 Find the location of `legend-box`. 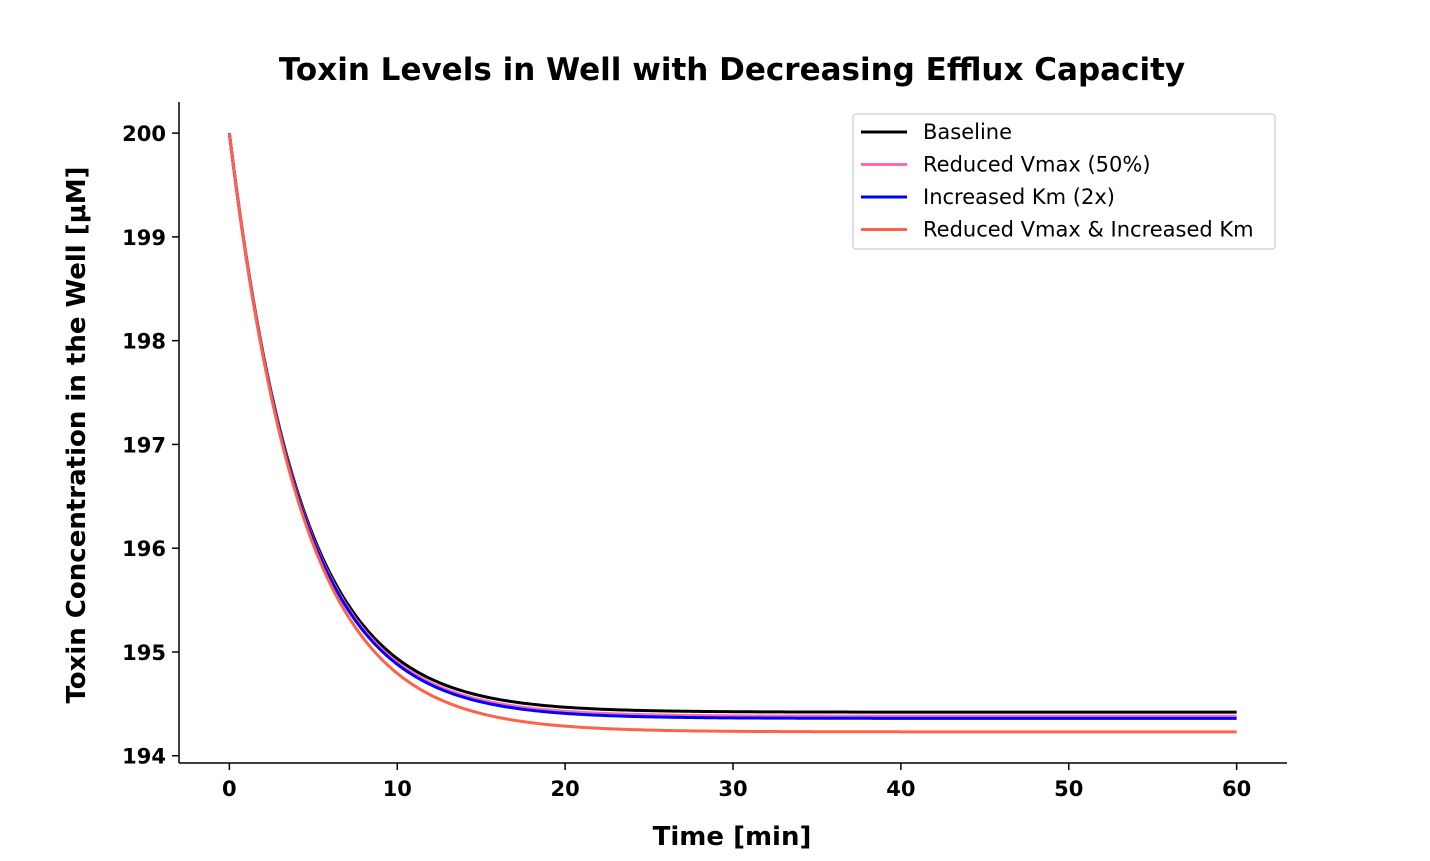

legend-box is located at coordinates (1064, 181).